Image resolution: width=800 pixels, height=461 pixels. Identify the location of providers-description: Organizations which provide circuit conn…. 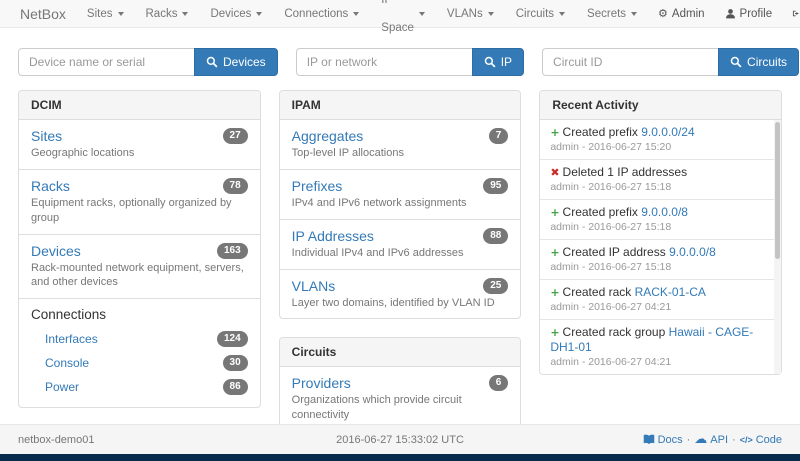
(376, 408).